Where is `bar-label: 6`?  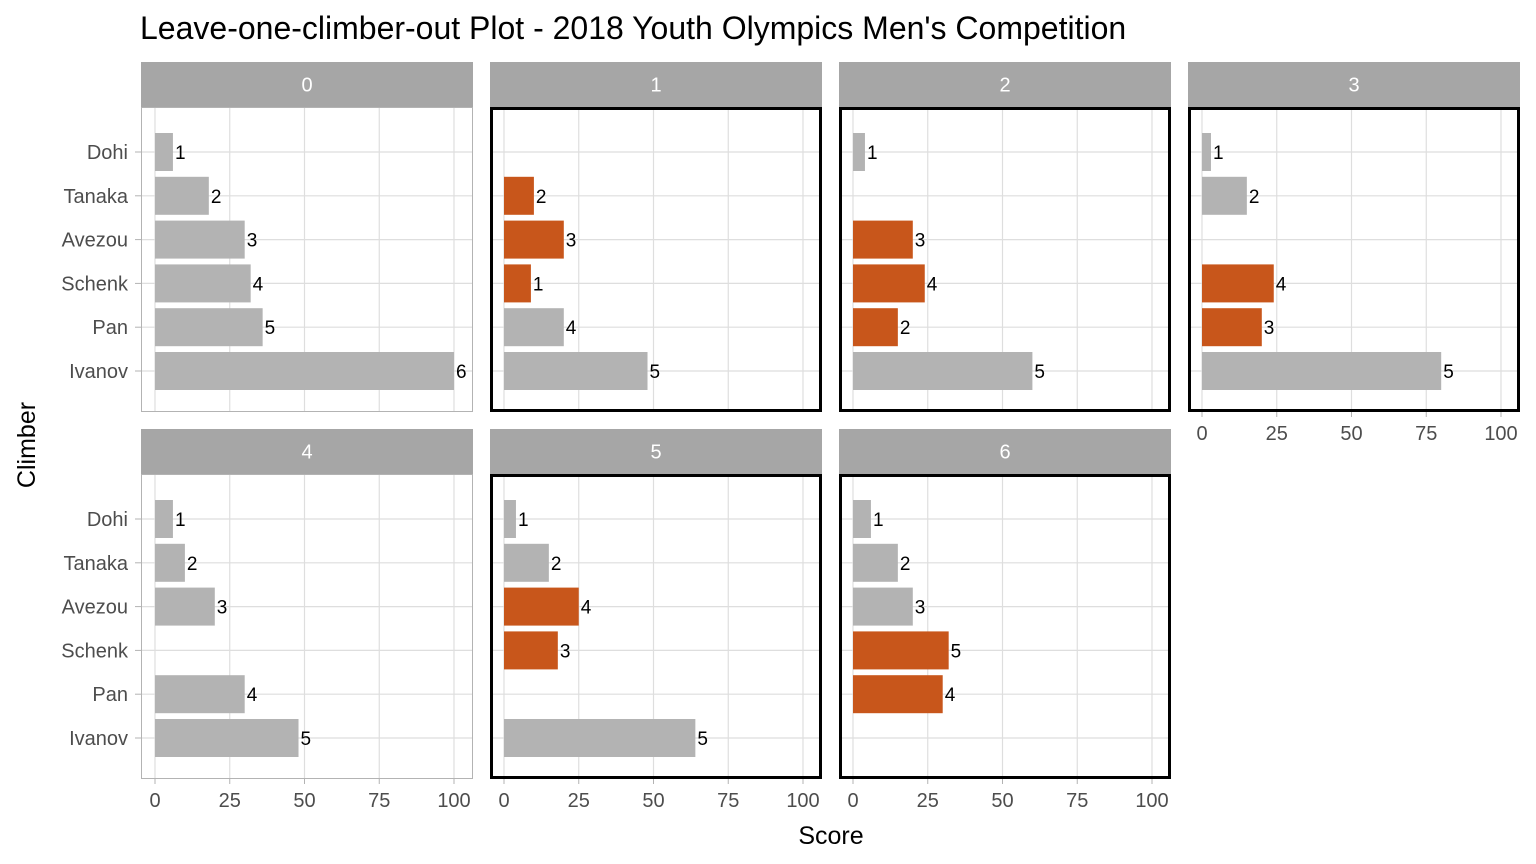 bar-label: 6 is located at coordinates (461, 372).